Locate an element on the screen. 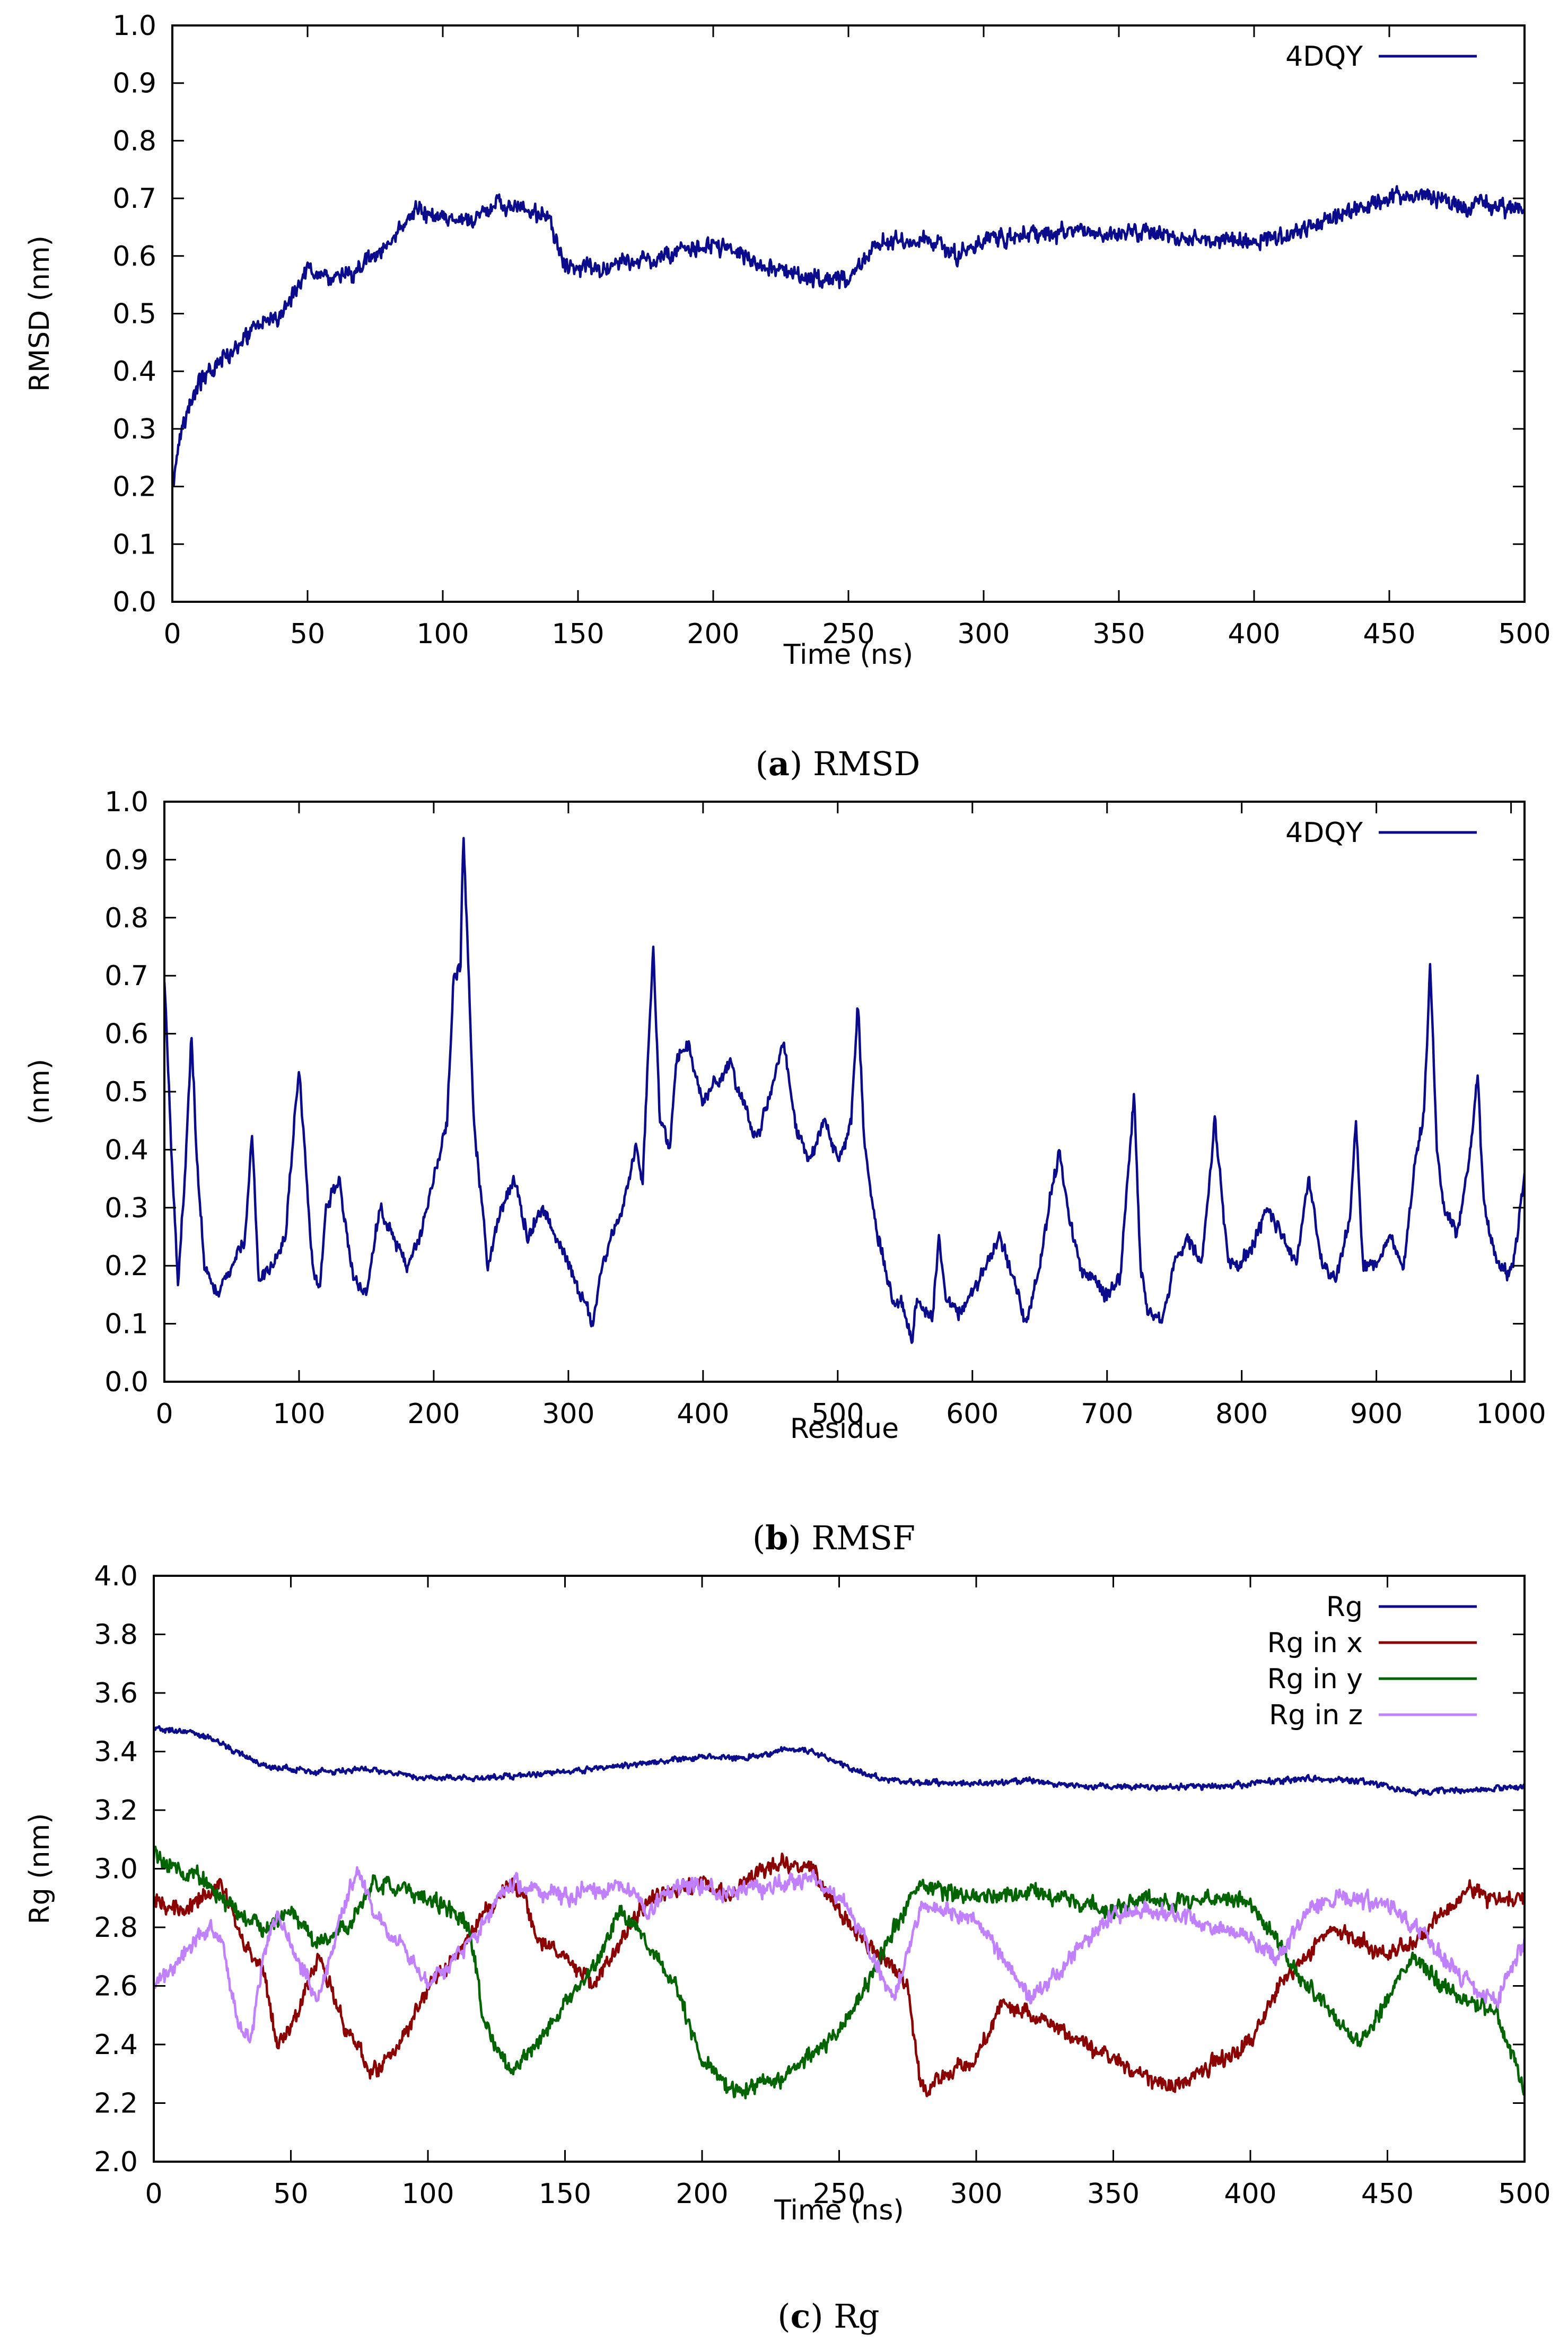  figure-caption: (a) RMSD is located at coordinates (838, 763).